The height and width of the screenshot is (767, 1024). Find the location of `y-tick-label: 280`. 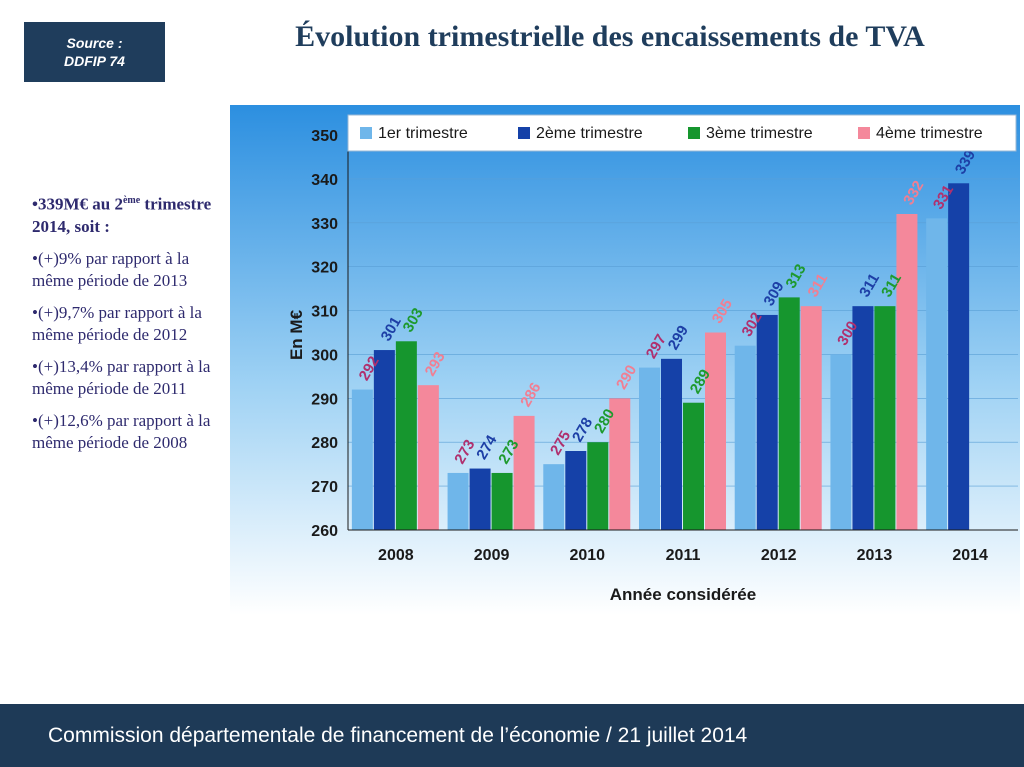

y-tick-label: 280 is located at coordinates (324, 443).